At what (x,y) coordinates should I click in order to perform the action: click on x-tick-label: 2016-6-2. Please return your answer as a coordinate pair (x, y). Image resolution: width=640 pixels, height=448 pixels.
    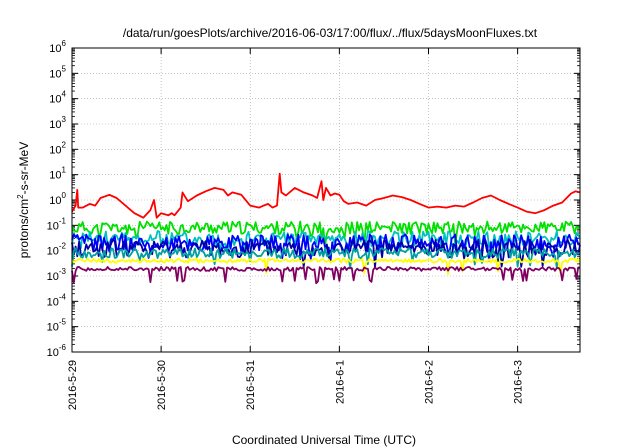
    Looking at the image, I should click on (429, 382).